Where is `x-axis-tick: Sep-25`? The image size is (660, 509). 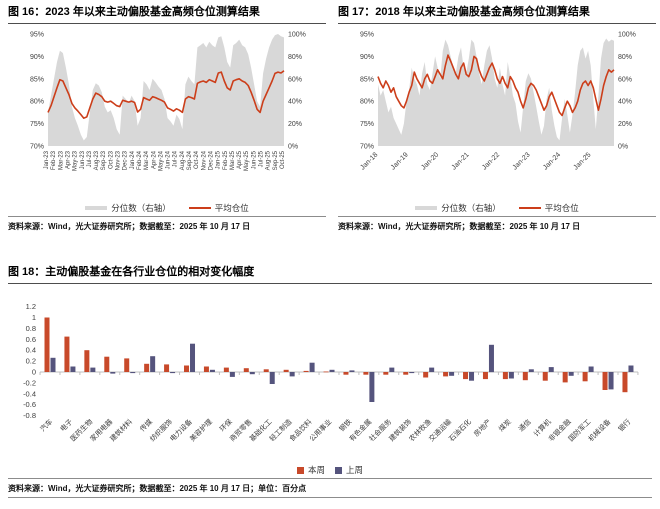 x-axis-tick: Sep-25 is located at coordinates (276, 160).